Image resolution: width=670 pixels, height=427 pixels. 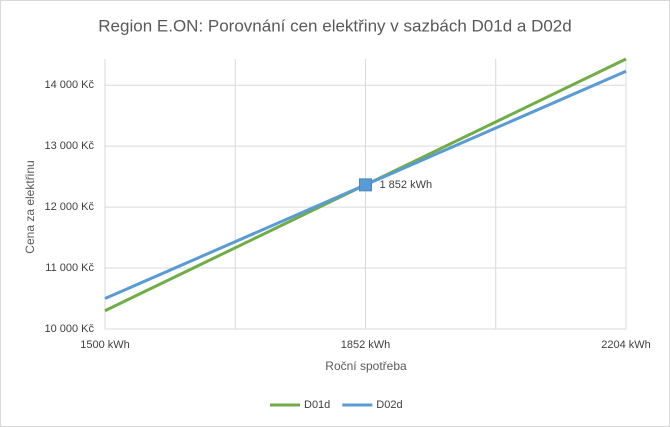 What do you see at coordinates (366, 345) in the screenshot?
I see `x-tick-label: 1852 kWh` at bounding box center [366, 345].